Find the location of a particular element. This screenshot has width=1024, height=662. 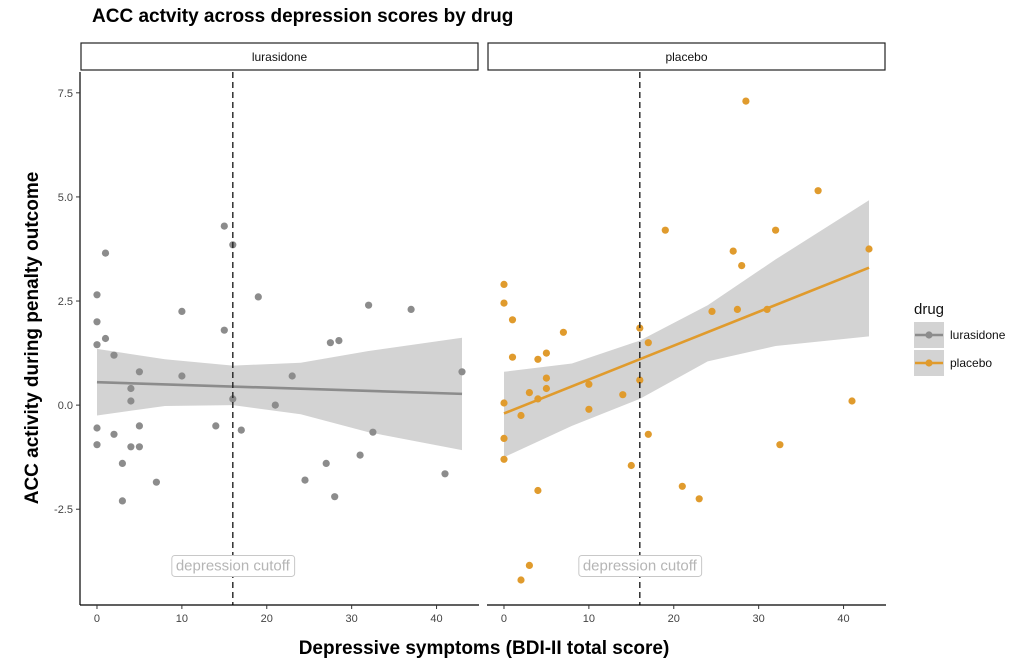

y-tick-label: 5.0 is located at coordinates (65, 198).